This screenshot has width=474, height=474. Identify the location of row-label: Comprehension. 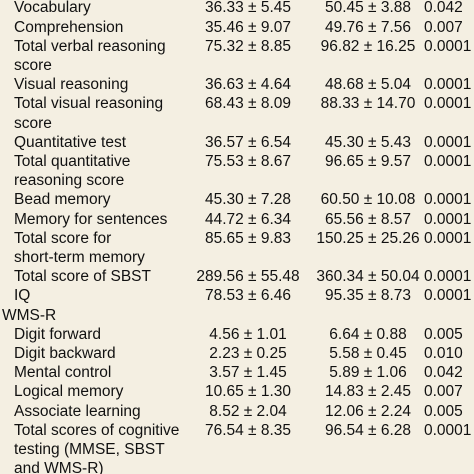
(69, 27).